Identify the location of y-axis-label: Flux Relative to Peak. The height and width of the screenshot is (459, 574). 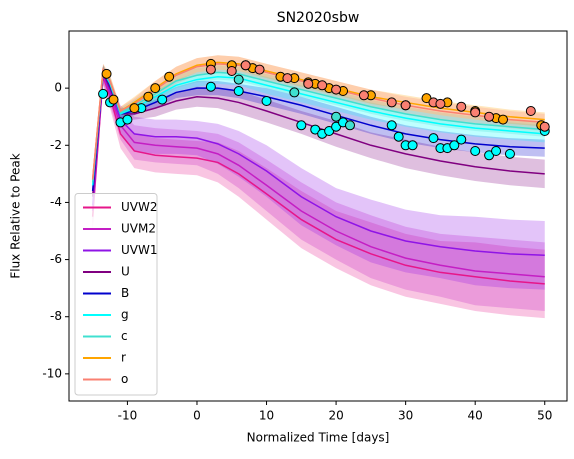
(16, 215).